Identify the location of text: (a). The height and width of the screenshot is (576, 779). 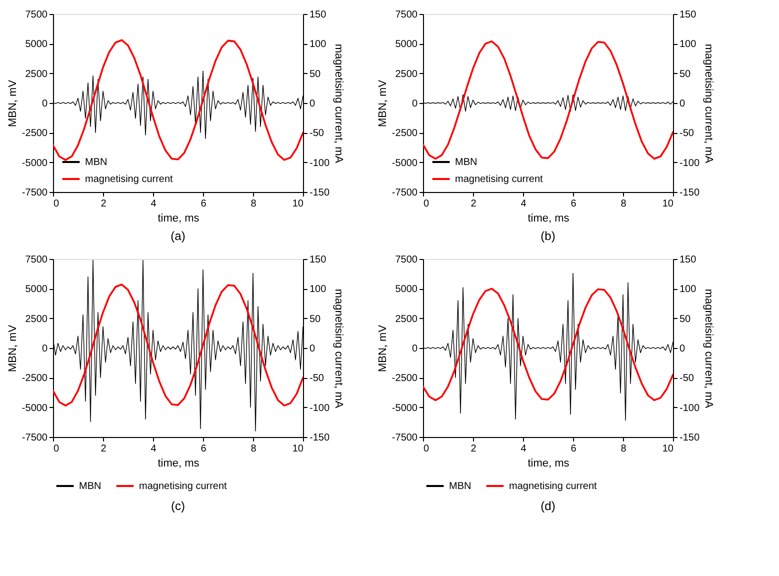
(178, 236).